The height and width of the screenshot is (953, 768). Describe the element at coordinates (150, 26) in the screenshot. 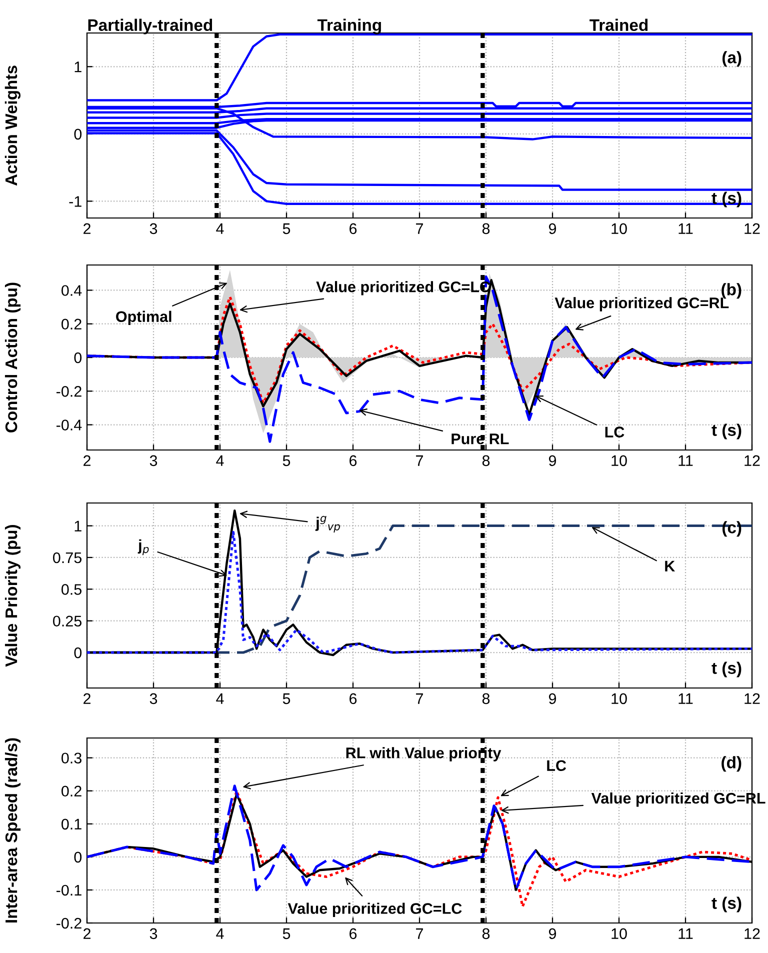

I see `annotation: Partially-trained` at that location.